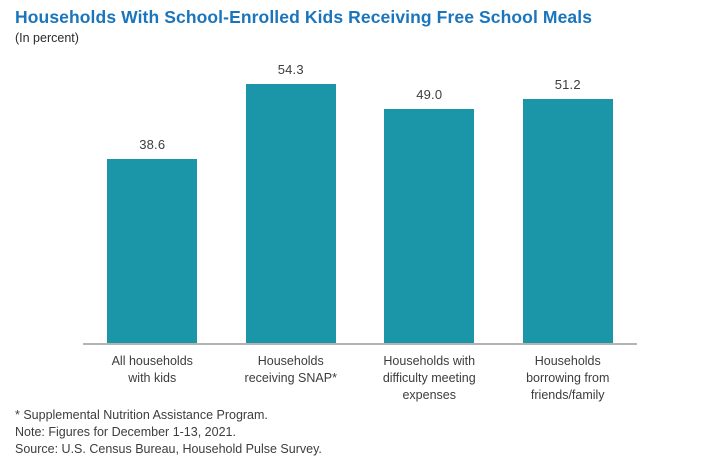  I want to click on bar-value-label: 51.2, so click(567, 84).